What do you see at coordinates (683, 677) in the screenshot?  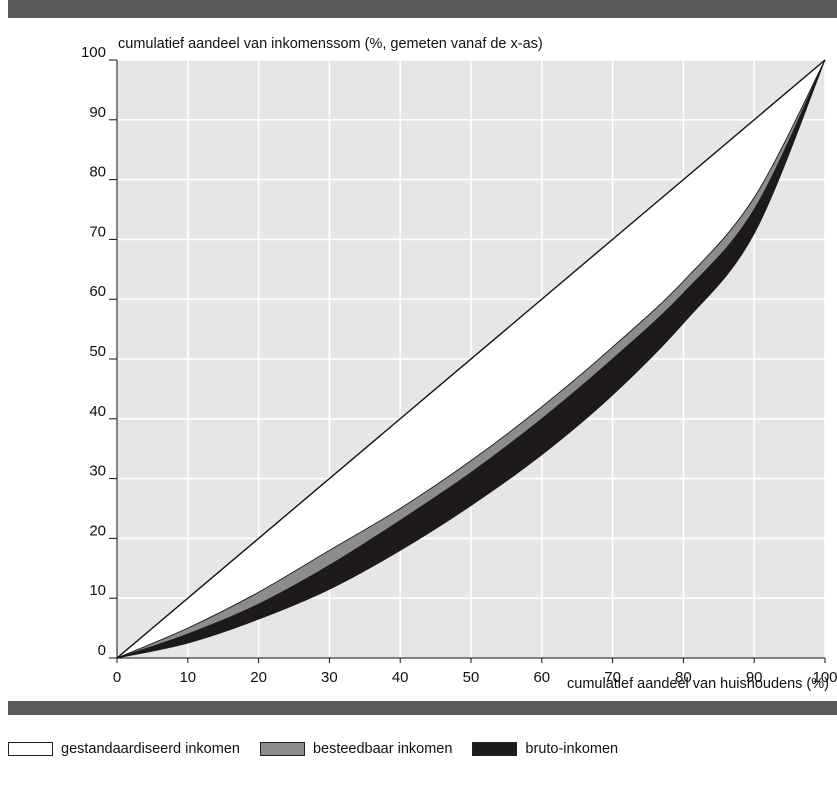 I see `x-tick-label-8: 80` at bounding box center [683, 677].